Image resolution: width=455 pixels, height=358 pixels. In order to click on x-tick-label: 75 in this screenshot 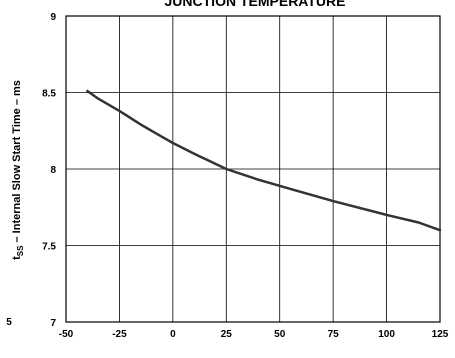, I will do `click(334, 334)`.